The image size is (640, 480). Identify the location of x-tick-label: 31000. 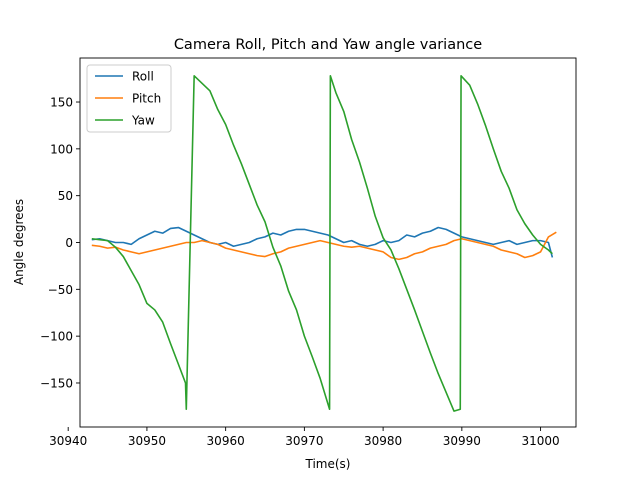
(540, 441).